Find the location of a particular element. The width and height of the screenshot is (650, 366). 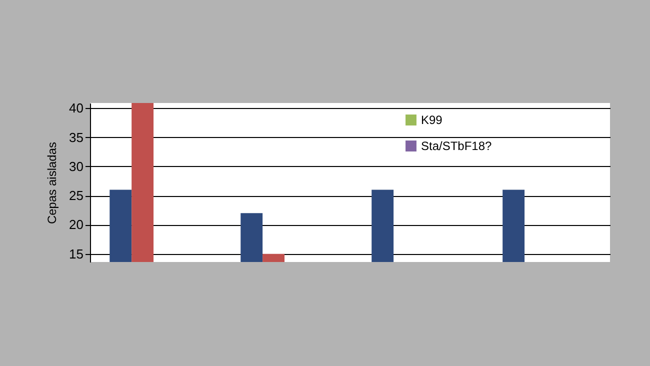

y-tick-label: 25 is located at coordinates (76, 196).